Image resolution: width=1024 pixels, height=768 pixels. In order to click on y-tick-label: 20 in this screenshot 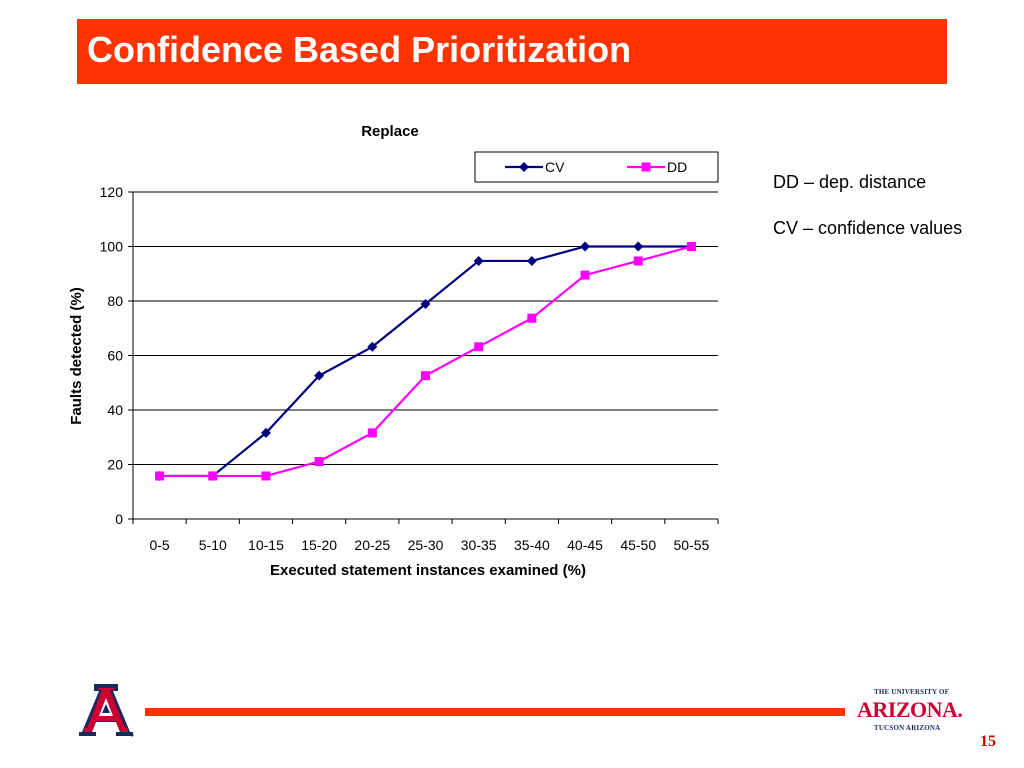, I will do `click(115, 465)`.